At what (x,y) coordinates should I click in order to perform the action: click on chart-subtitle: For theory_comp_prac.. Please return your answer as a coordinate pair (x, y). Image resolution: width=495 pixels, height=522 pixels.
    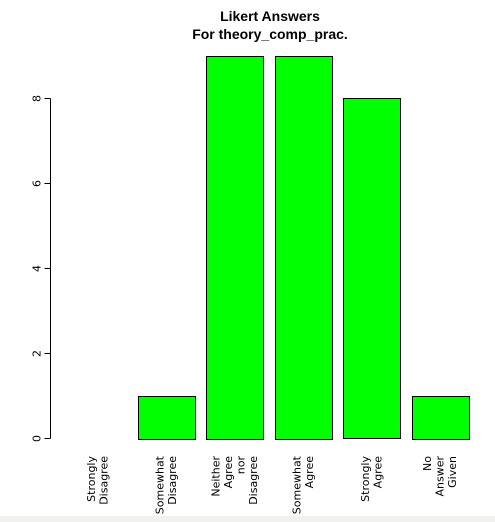
    Looking at the image, I should click on (270, 34).